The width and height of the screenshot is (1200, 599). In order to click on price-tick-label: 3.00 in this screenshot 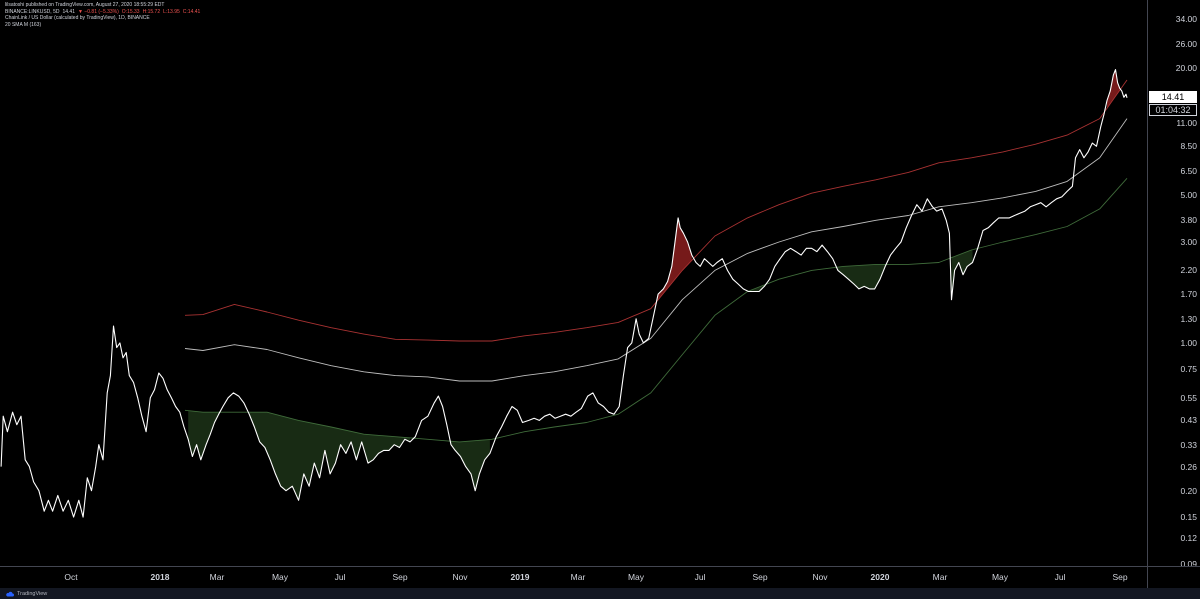, I will do `click(1188, 242)`.